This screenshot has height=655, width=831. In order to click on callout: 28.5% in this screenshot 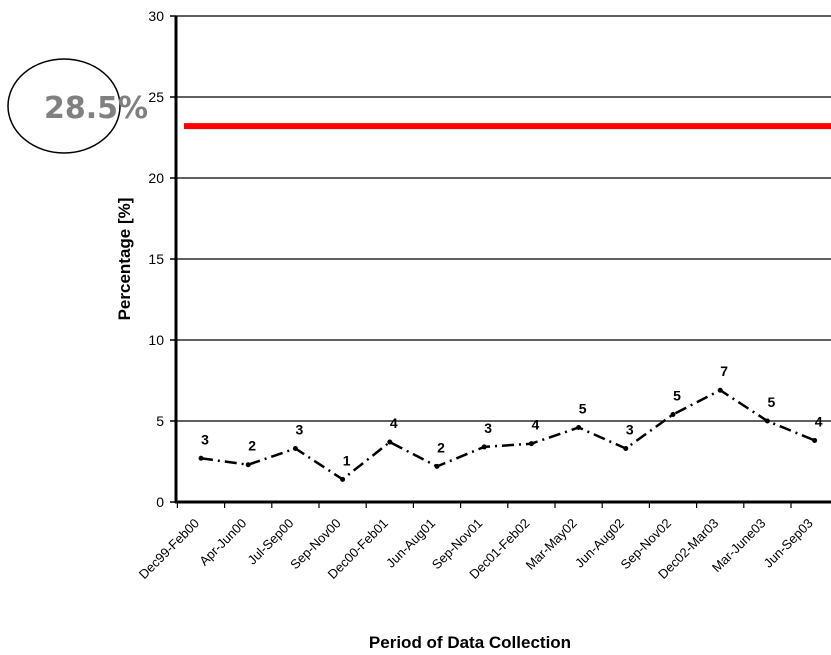, I will do `click(77, 106)`.